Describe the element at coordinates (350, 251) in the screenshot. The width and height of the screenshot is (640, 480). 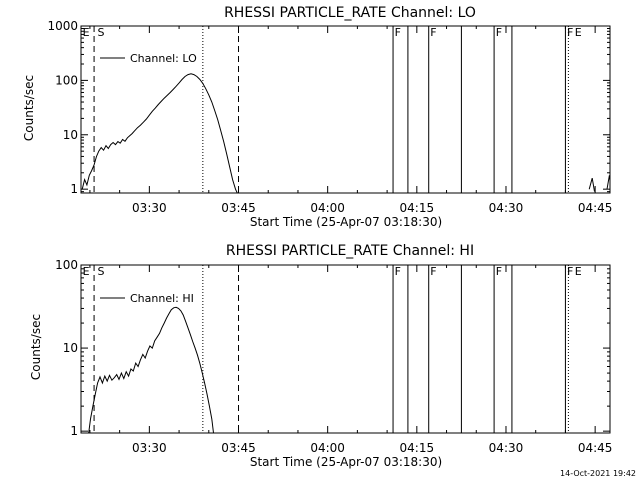
I see `chart-title: RHESSI PARTICLE_RATE Channel: HI` at that location.